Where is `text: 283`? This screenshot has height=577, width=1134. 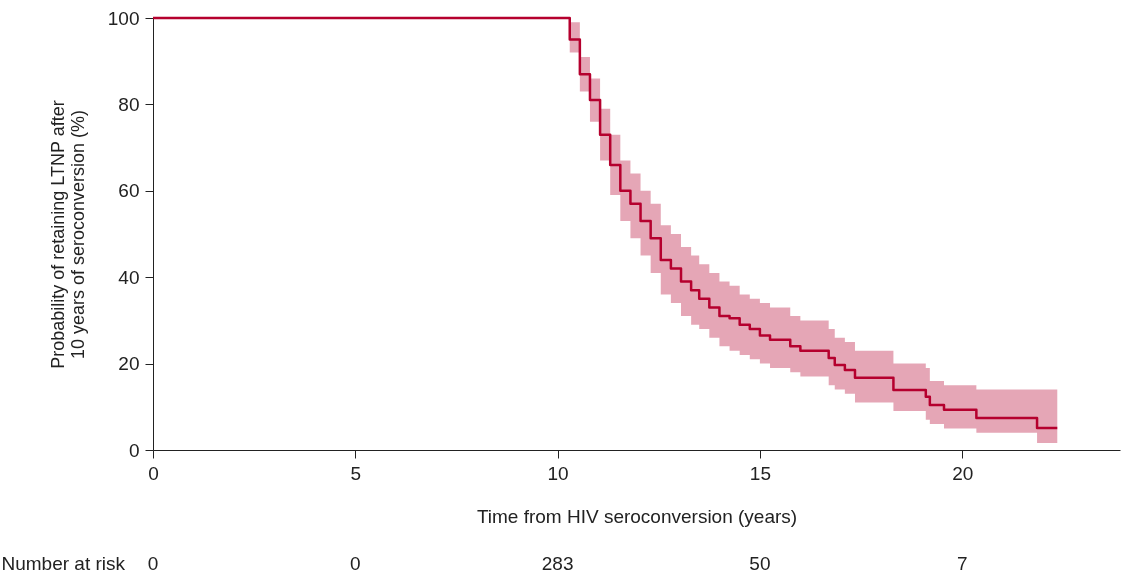 text: 283 is located at coordinates (557, 563).